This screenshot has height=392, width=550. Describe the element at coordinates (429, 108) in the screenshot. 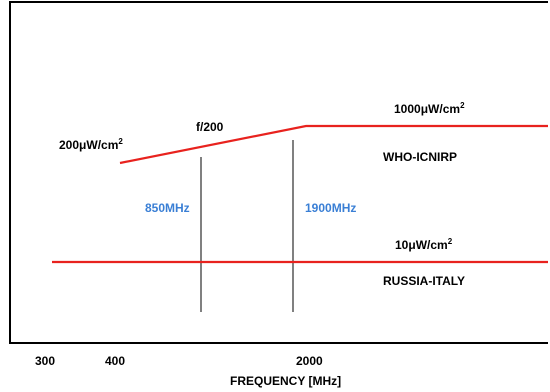

I see `high-limit-label: 1000μW/cm2` at that location.